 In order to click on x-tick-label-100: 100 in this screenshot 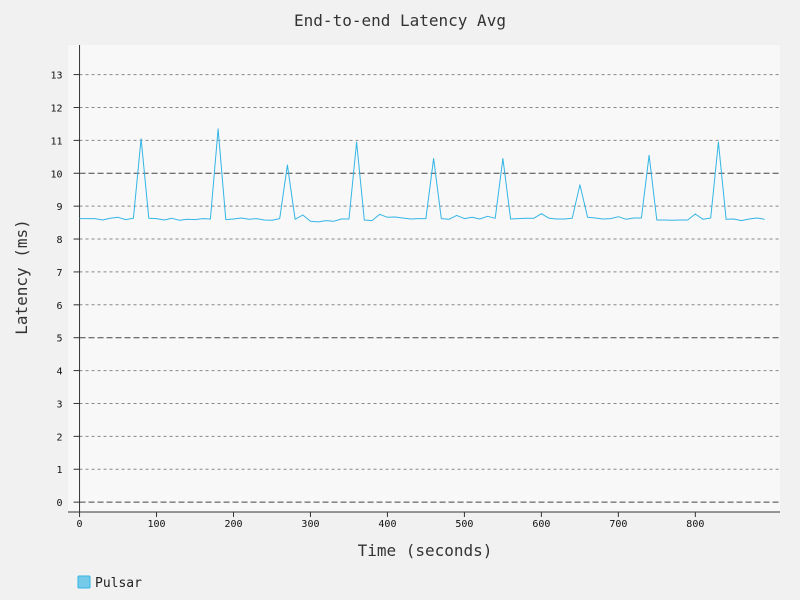, I will do `click(156, 524)`.